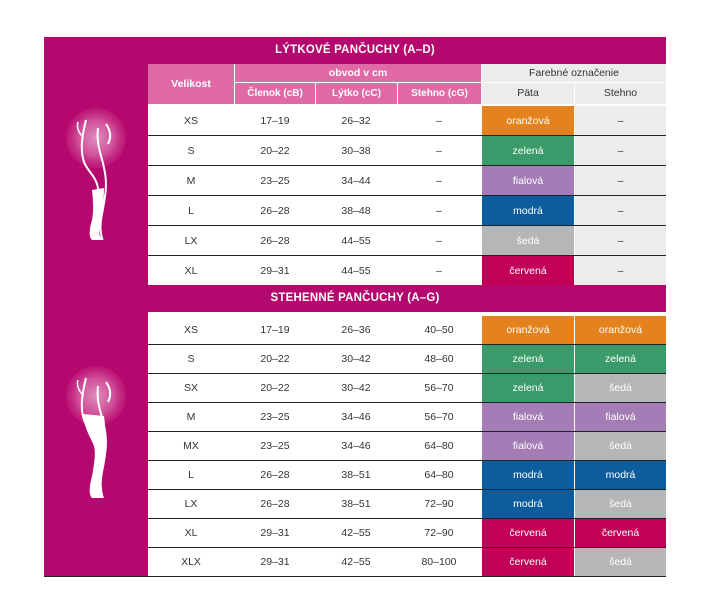 Image resolution: width=709 pixels, height=606 pixels. Describe the element at coordinates (96, 432) in the screenshot. I see `thigh-high-stocking-leg-icon` at that location.